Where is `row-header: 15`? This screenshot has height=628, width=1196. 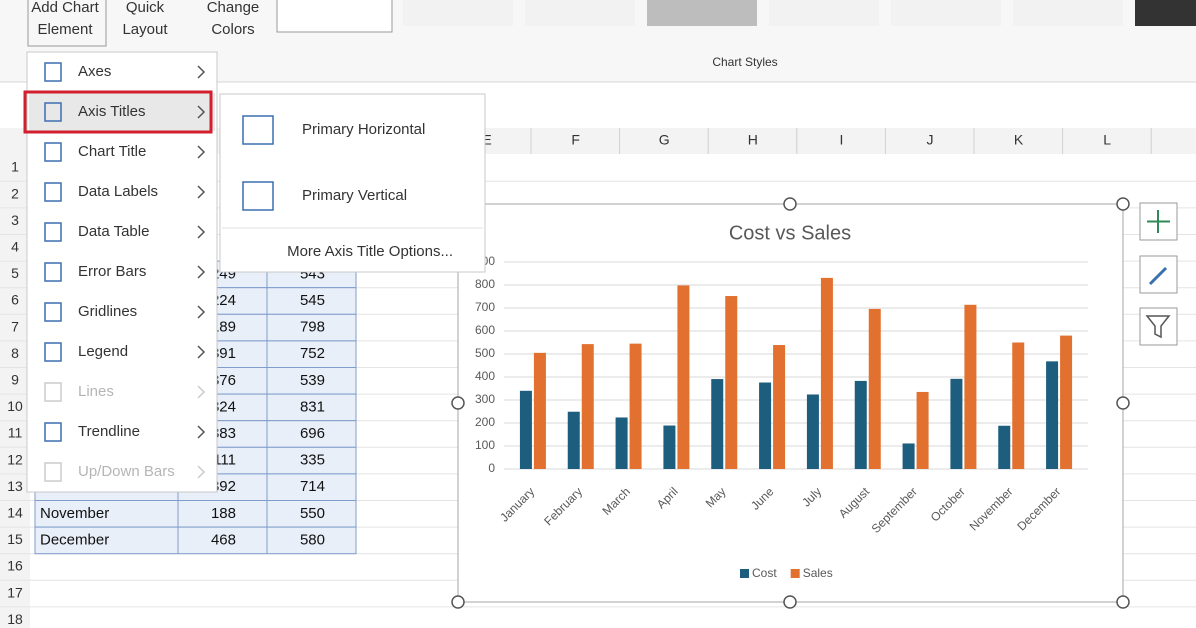
row-header: 15 is located at coordinates (15, 539).